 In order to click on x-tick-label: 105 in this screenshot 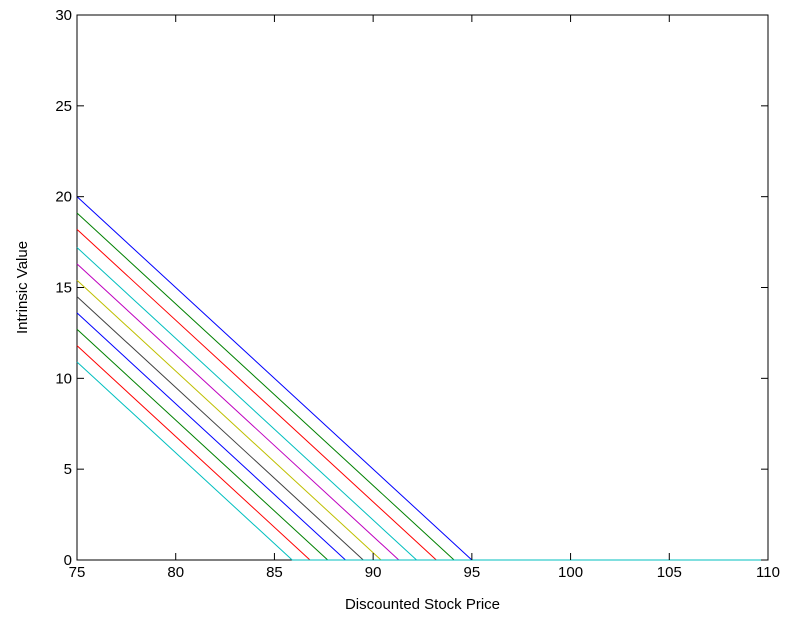, I will do `click(669, 572)`.